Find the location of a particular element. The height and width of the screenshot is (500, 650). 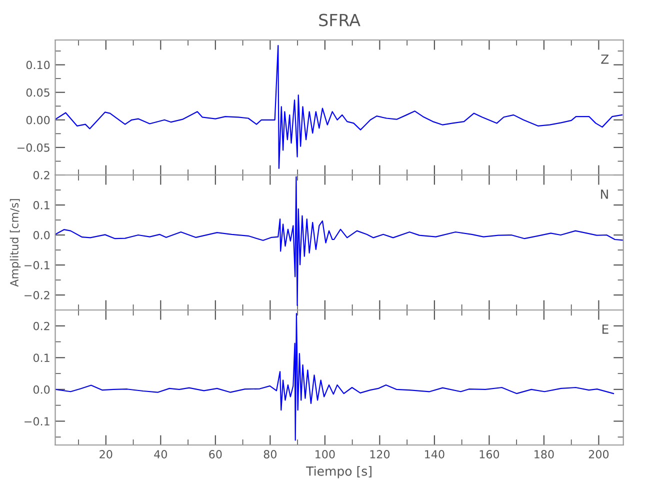

x-tick-label: 100 is located at coordinates (325, 454).